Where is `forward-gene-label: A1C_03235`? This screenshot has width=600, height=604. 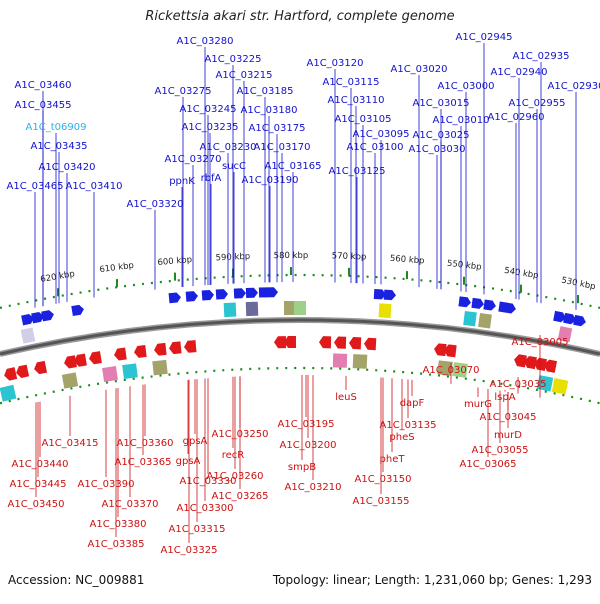 forward-gene-label: A1C_03235 is located at coordinates (210, 127).